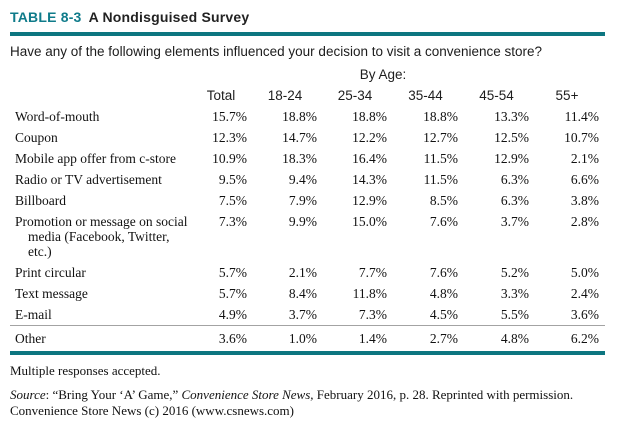 The height and width of the screenshot is (430, 619). I want to click on column-header-row: Total 18-24 25-34 35-44 45-54 55+, so click(307, 95).